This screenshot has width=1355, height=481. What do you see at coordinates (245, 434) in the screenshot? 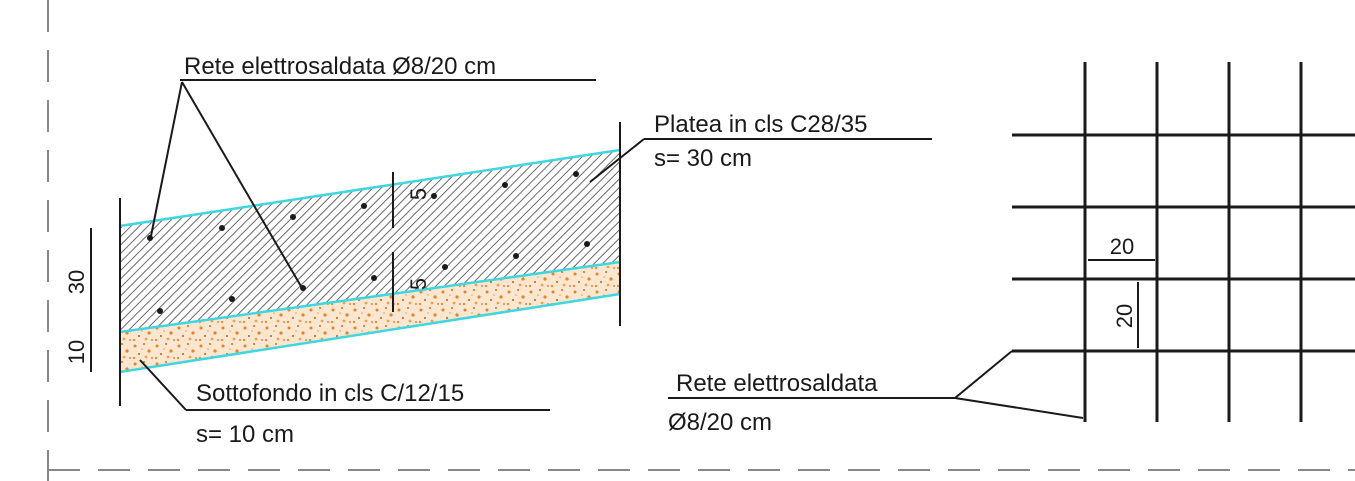
I see `sottofondo-label-line2: s= 10 cm` at bounding box center [245, 434].